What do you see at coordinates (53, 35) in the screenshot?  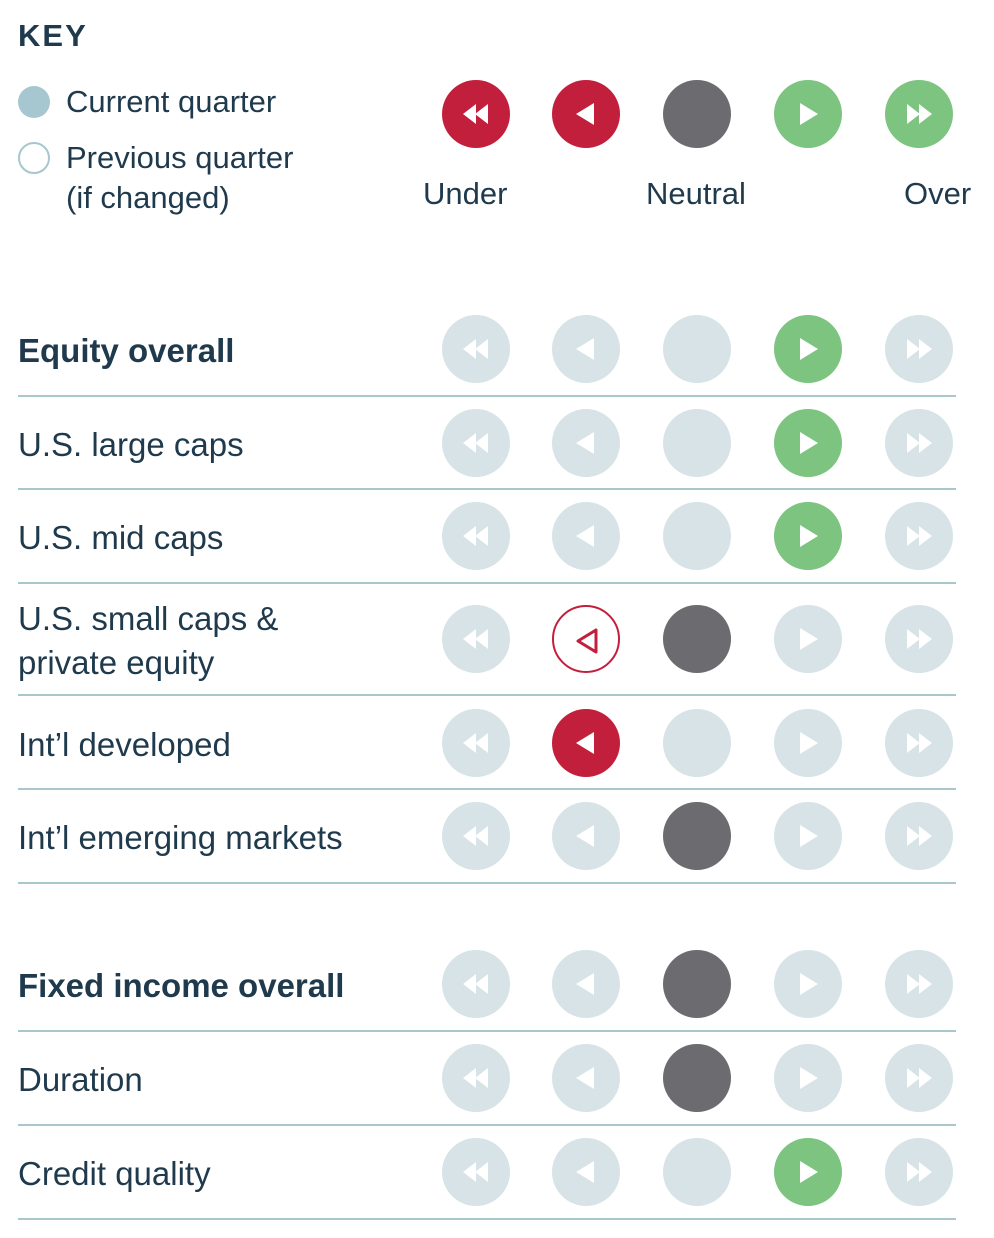 I see `key-title: KEY` at bounding box center [53, 35].